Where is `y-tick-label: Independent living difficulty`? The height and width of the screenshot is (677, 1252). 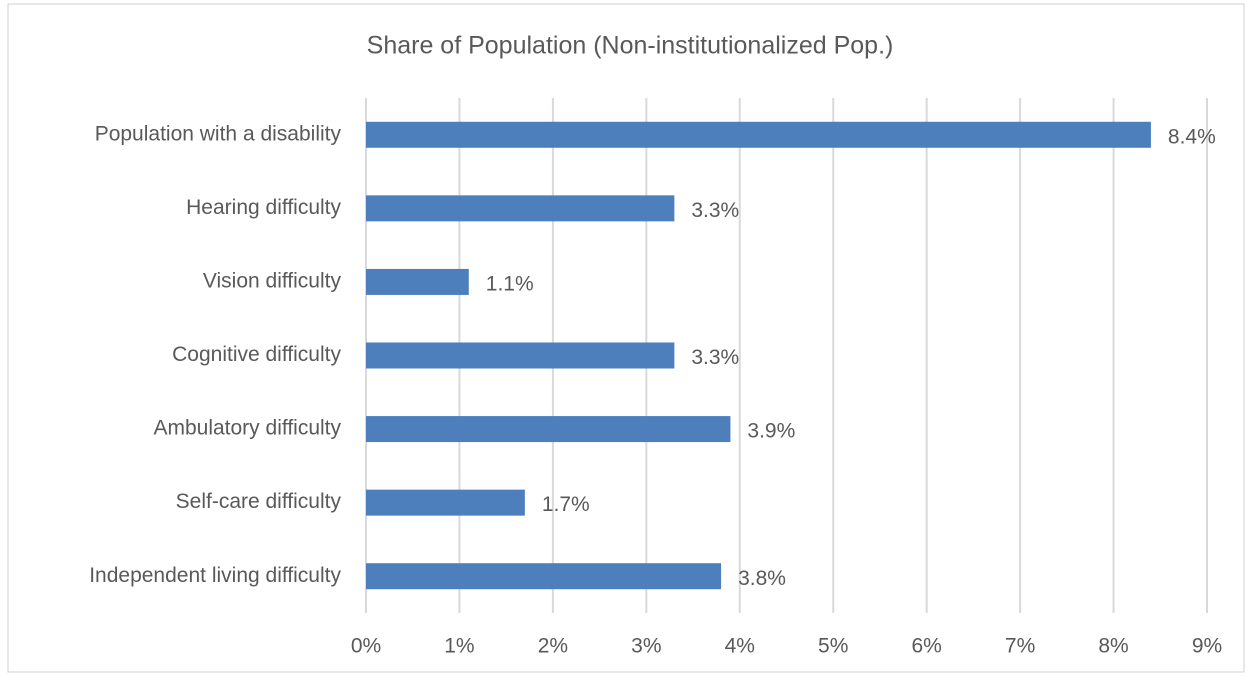 y-tick-label: Independent living difficulty is located at coordinates (215, 575).